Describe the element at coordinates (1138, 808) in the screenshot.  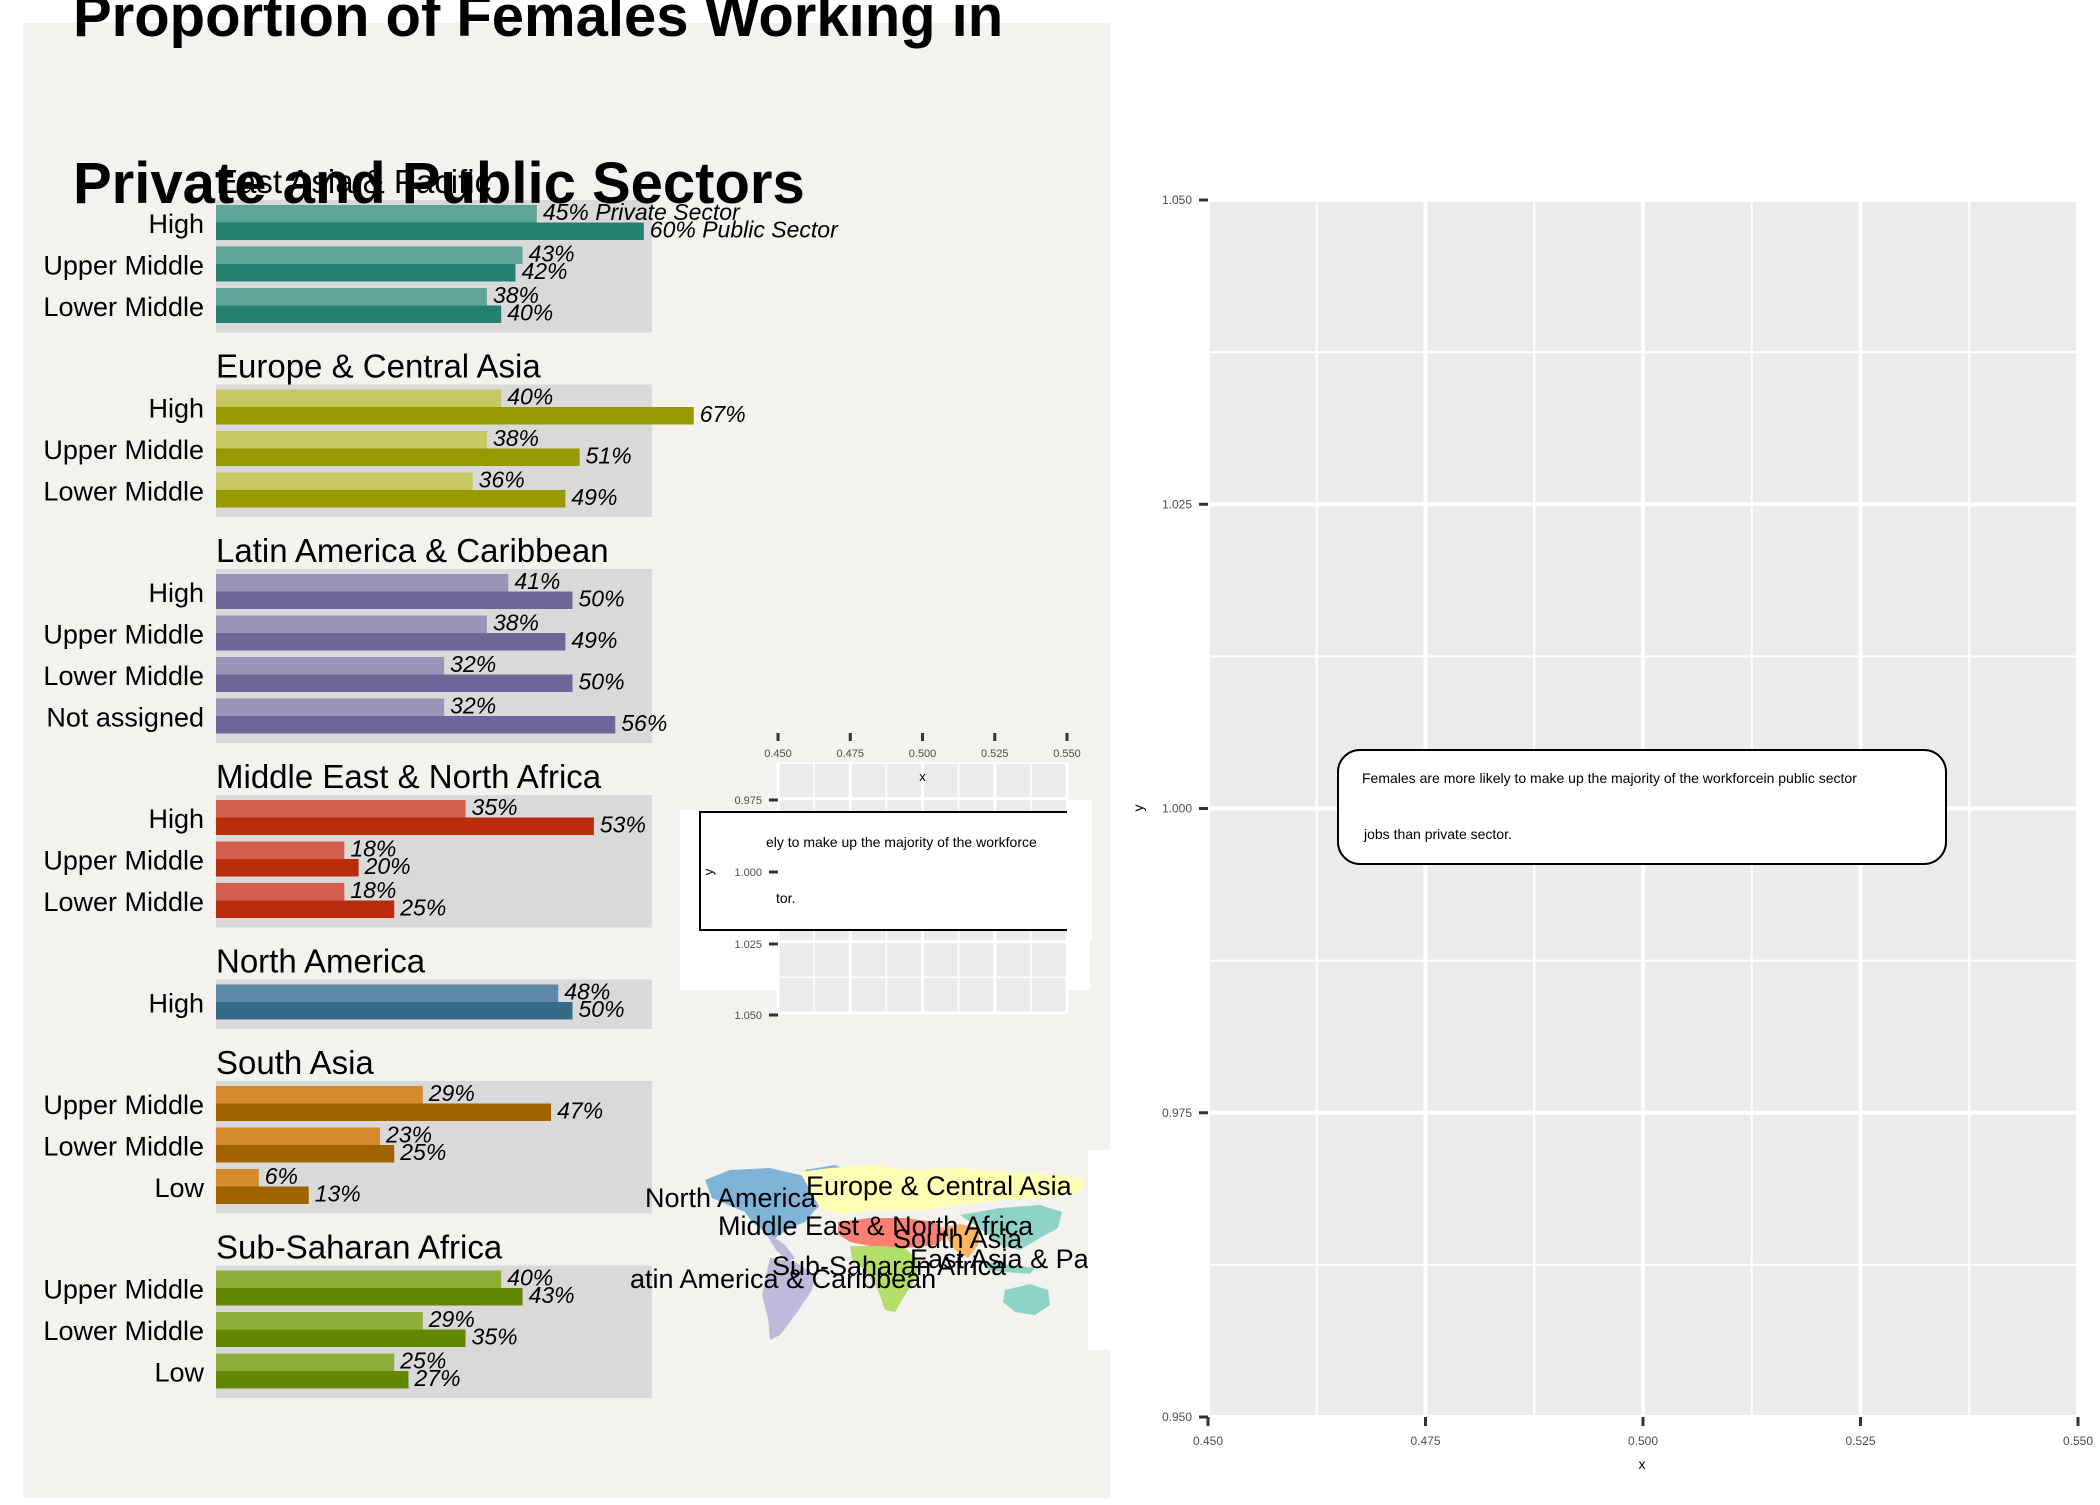
I see `big-plot-y-axis-title: y` at that location.